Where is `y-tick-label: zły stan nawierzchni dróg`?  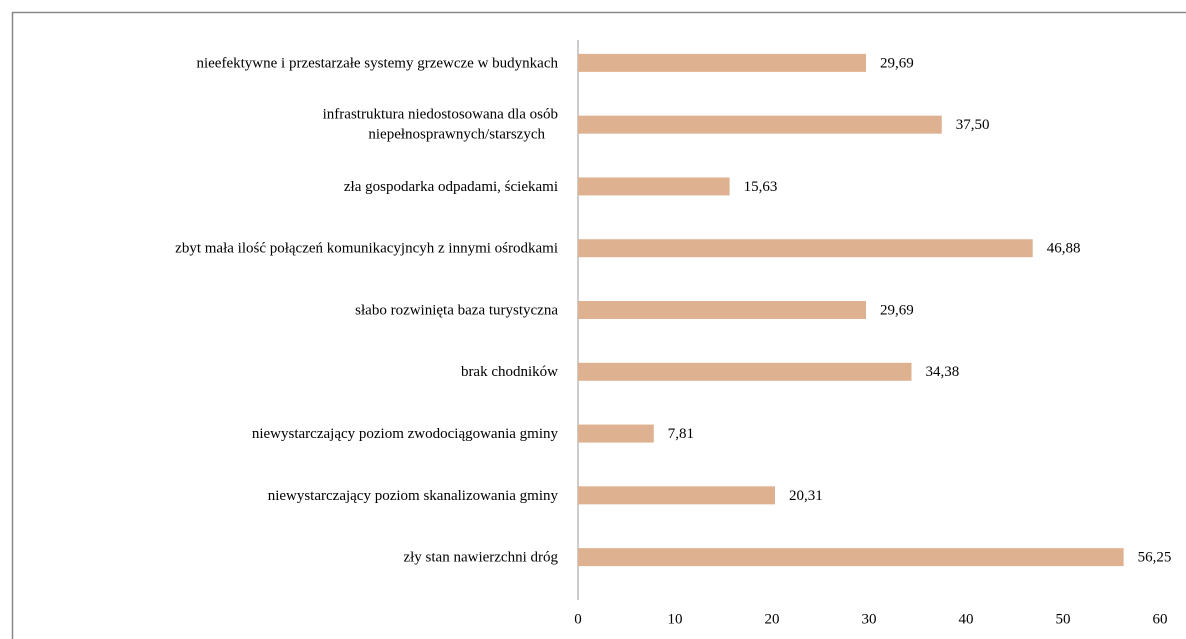 y-tick-label: zły stan nawierzchni dróg is located at coordinates (480, 558).